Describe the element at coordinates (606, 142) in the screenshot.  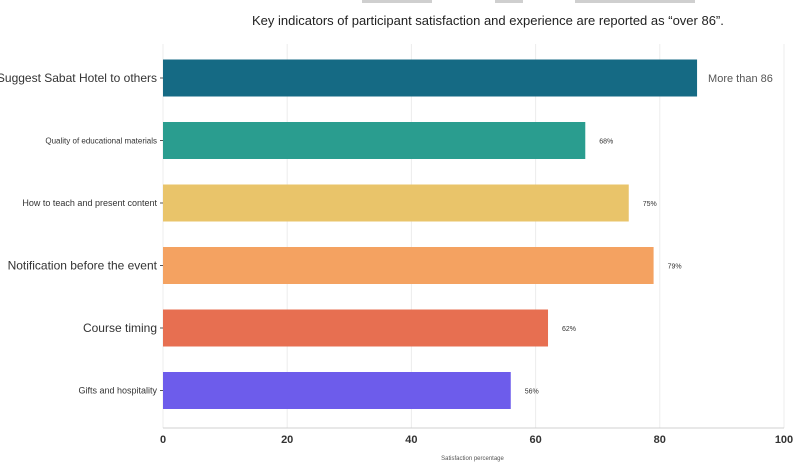
I see `data-label: 68%` at that location.